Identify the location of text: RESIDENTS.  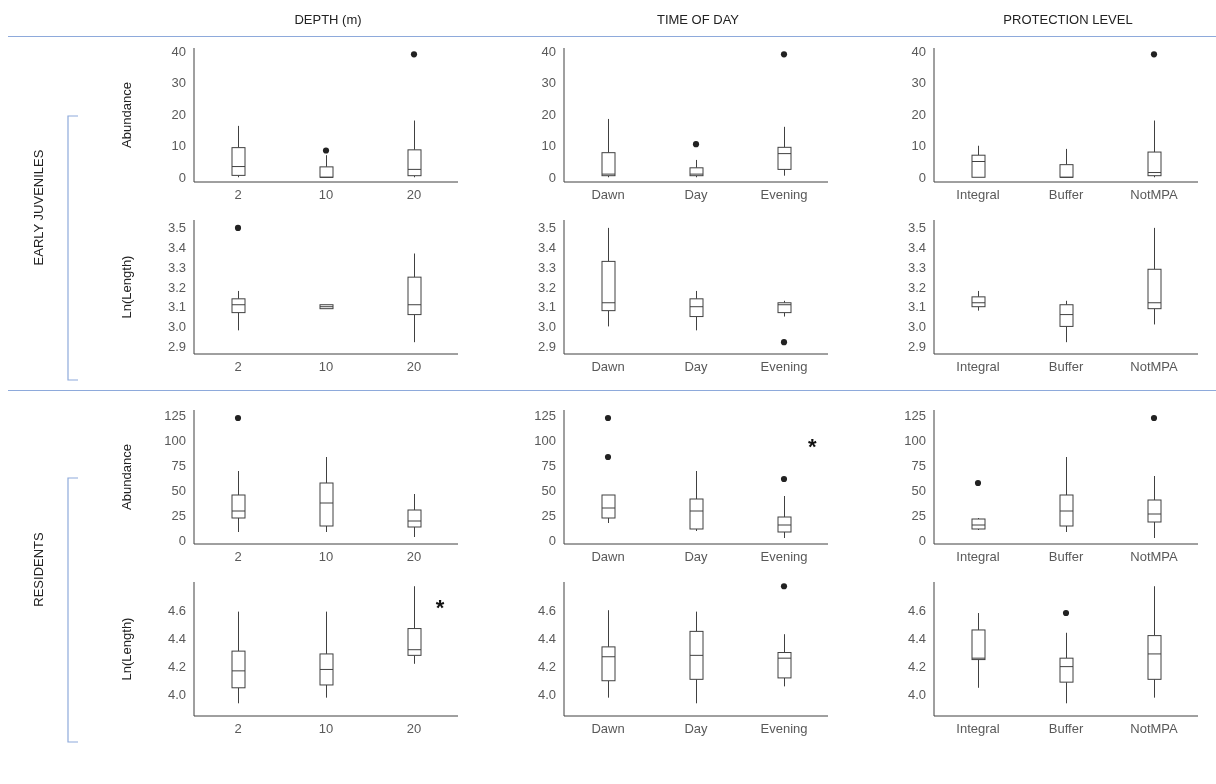
(38, 570).